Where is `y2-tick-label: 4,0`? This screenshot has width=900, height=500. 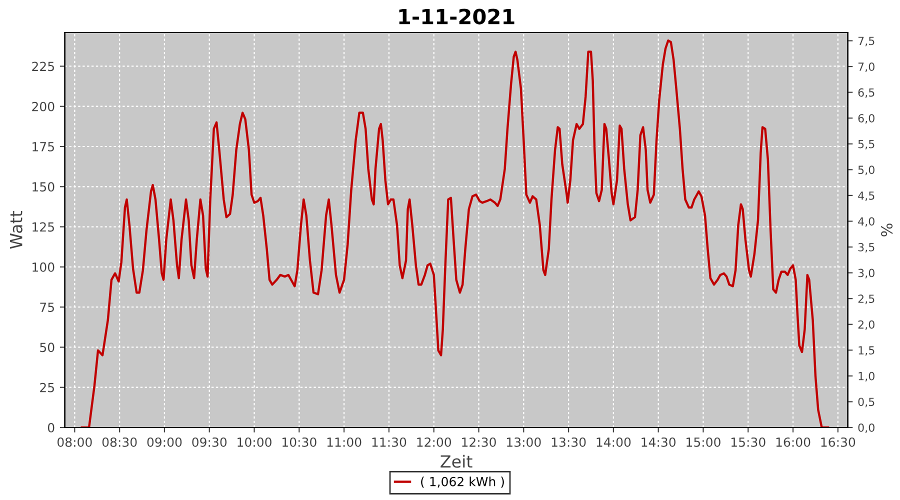
y2-tick-label: 4,0 is located at coordinates (866, 222).